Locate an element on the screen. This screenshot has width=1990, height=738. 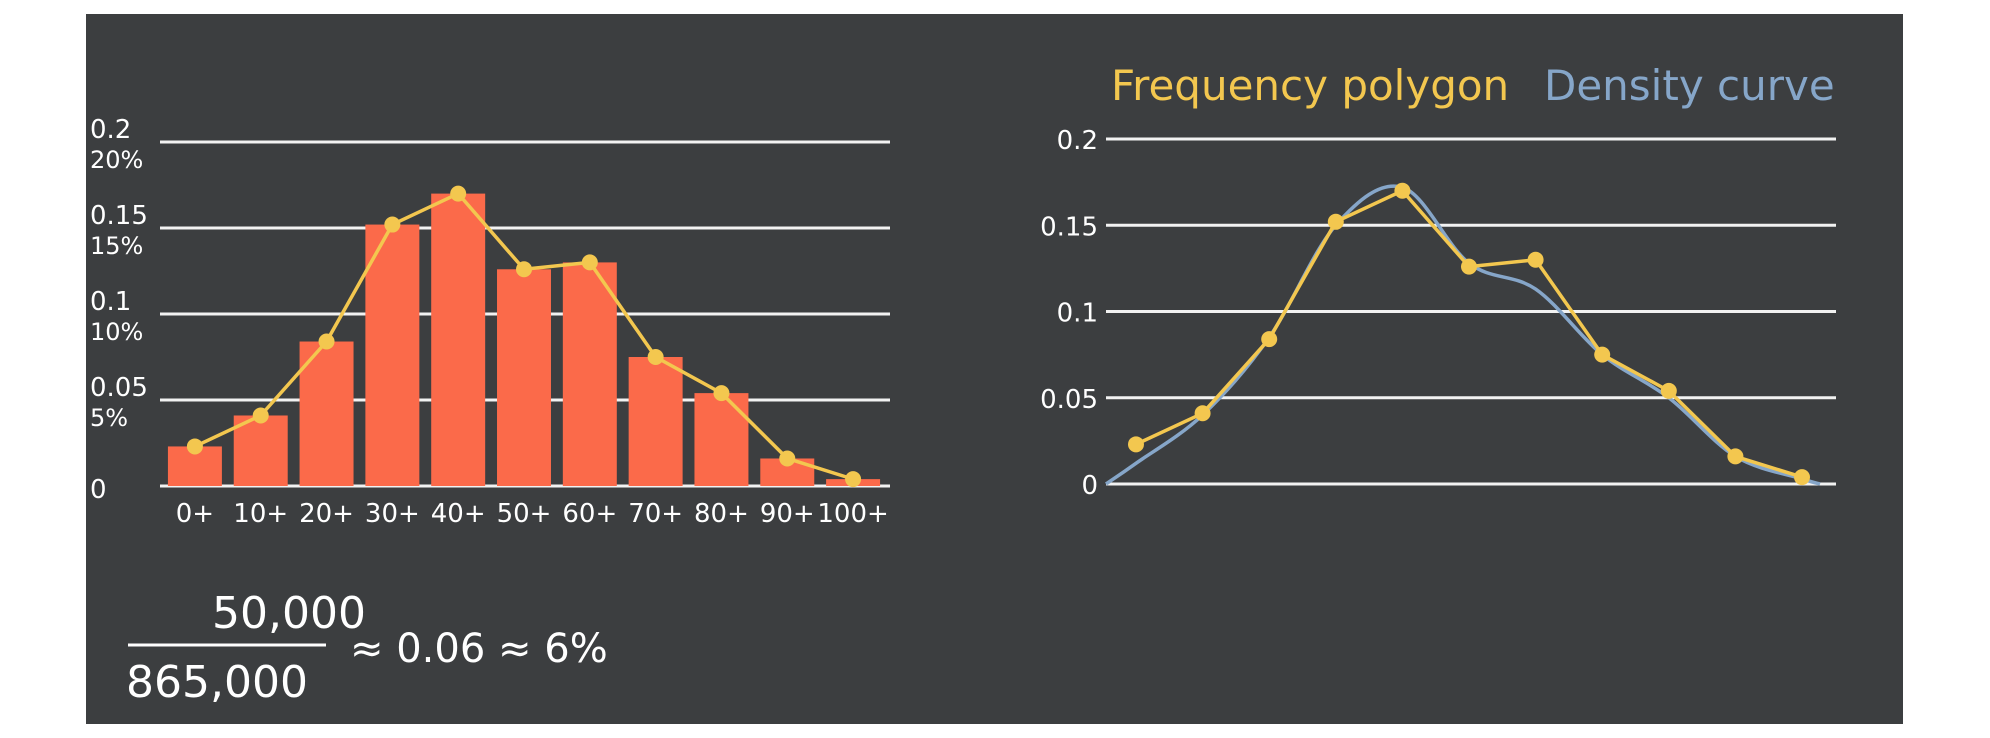
y-tick-percent-label: 15% is located at coordinates (116, 246).